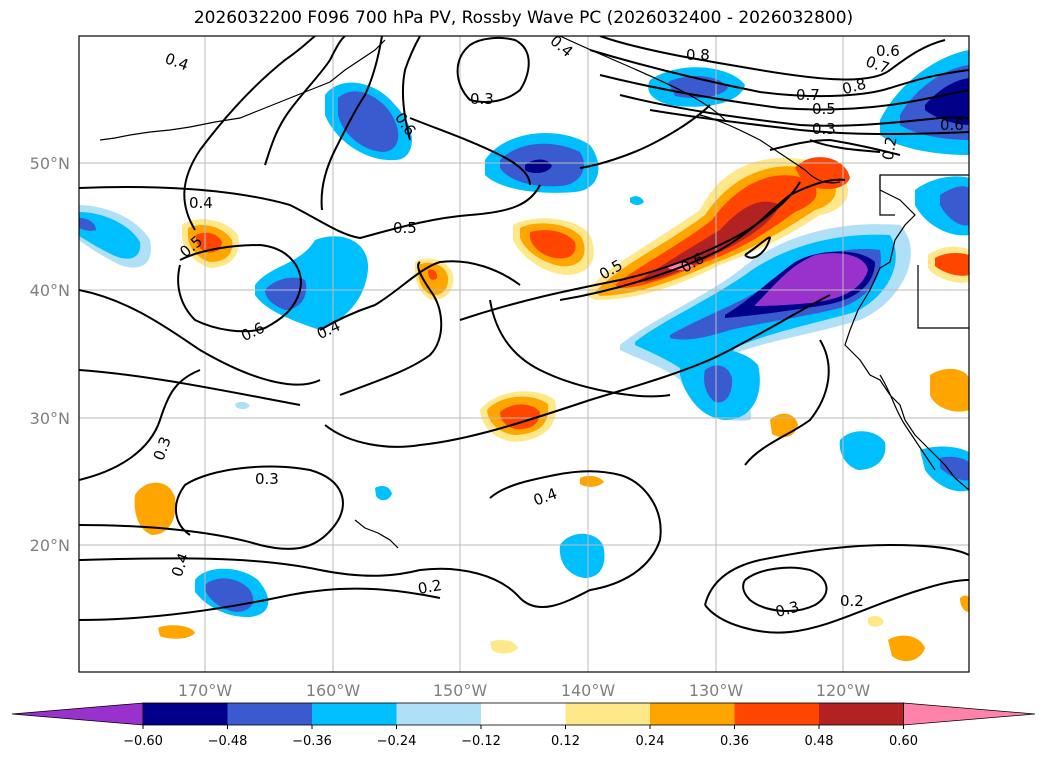 The height and width of the screenshot is (765, 1047). Describe the element at coordinates (397, 741) in the screenshot. I see `colorbar-tick-label: −0.24` at that location.